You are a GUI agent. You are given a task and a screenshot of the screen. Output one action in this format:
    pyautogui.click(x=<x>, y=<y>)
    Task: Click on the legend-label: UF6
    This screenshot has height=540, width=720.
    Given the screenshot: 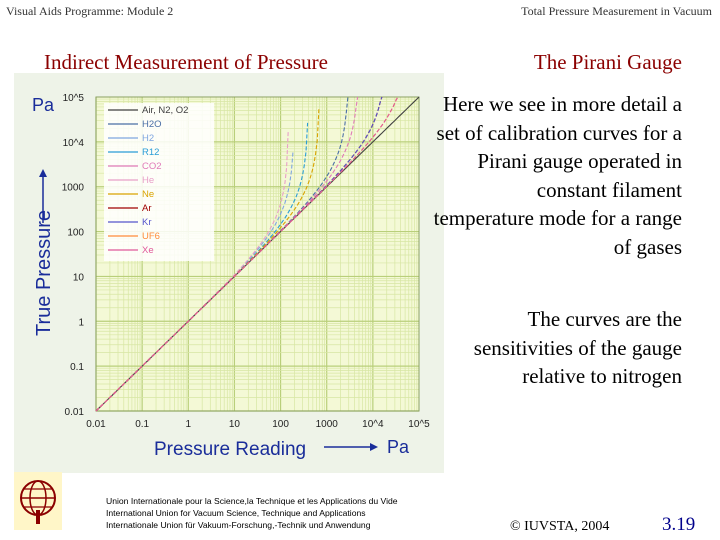 What is the action you would take?
    pyautogui.click(x=151, y=236)
    